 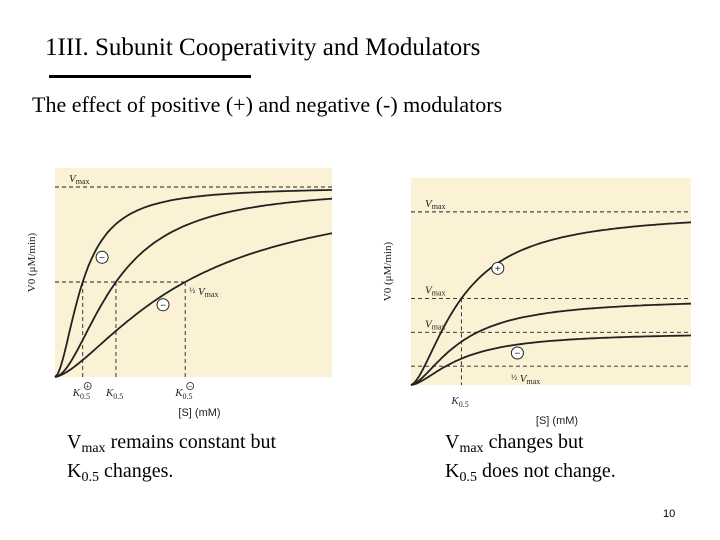 What do you see at coordinates (171, 458) in the screenshot?
I see `caption-left: Vmax remains constant but K0.5 changes.` at bounding box center [171, 458].